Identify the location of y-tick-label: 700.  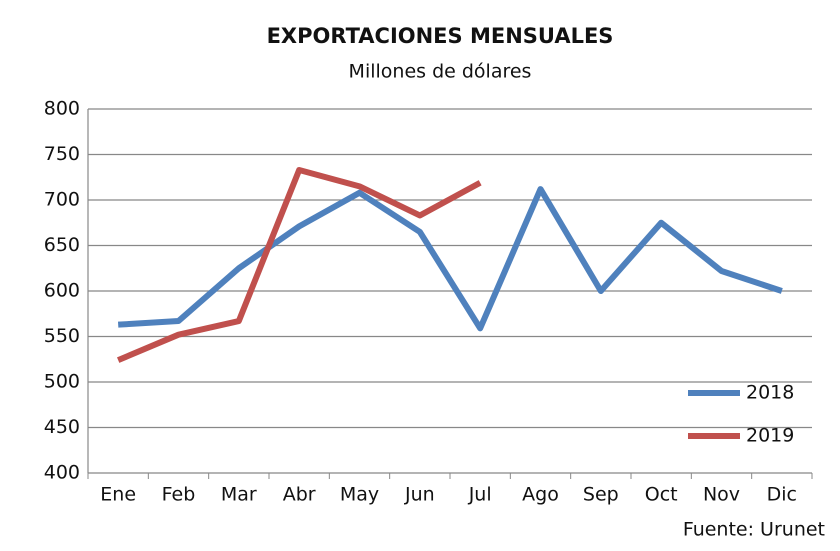
(62, 200).